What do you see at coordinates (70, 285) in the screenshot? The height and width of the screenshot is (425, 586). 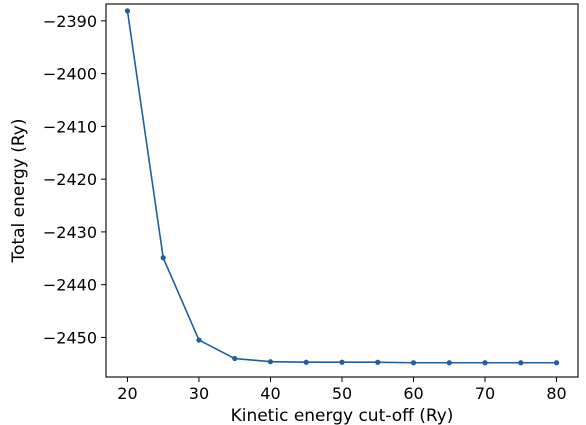 I see `y-tick-label: −2440` at bounding box center [70, 285].